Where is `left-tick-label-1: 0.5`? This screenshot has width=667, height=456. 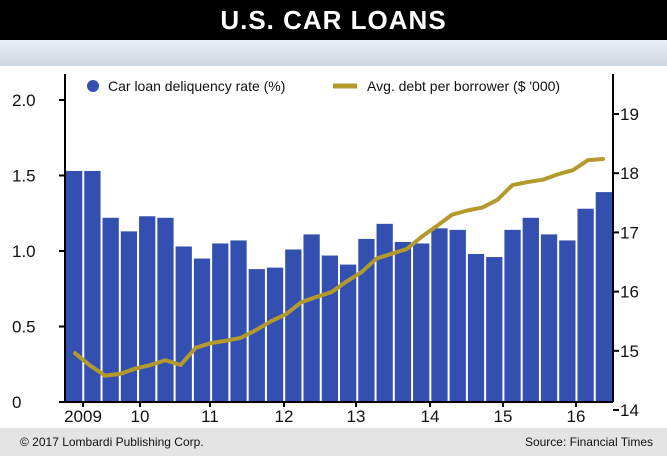 left-tick-label-1: 0.5 is located at coordinates (24, 327).